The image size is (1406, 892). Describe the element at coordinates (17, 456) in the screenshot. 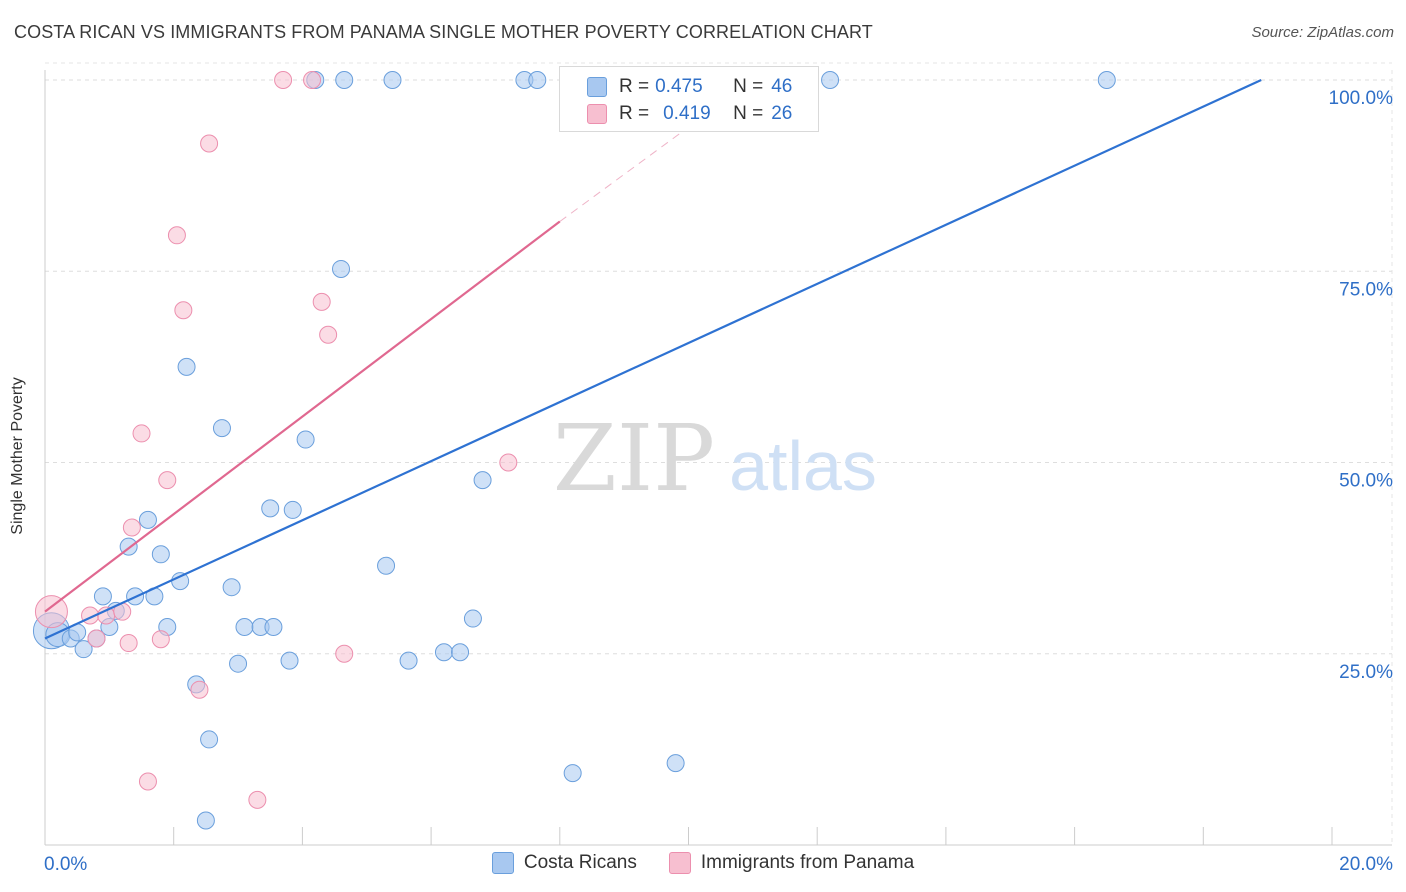

I see `y-axis-label: Single Mother Poverty` at that location.